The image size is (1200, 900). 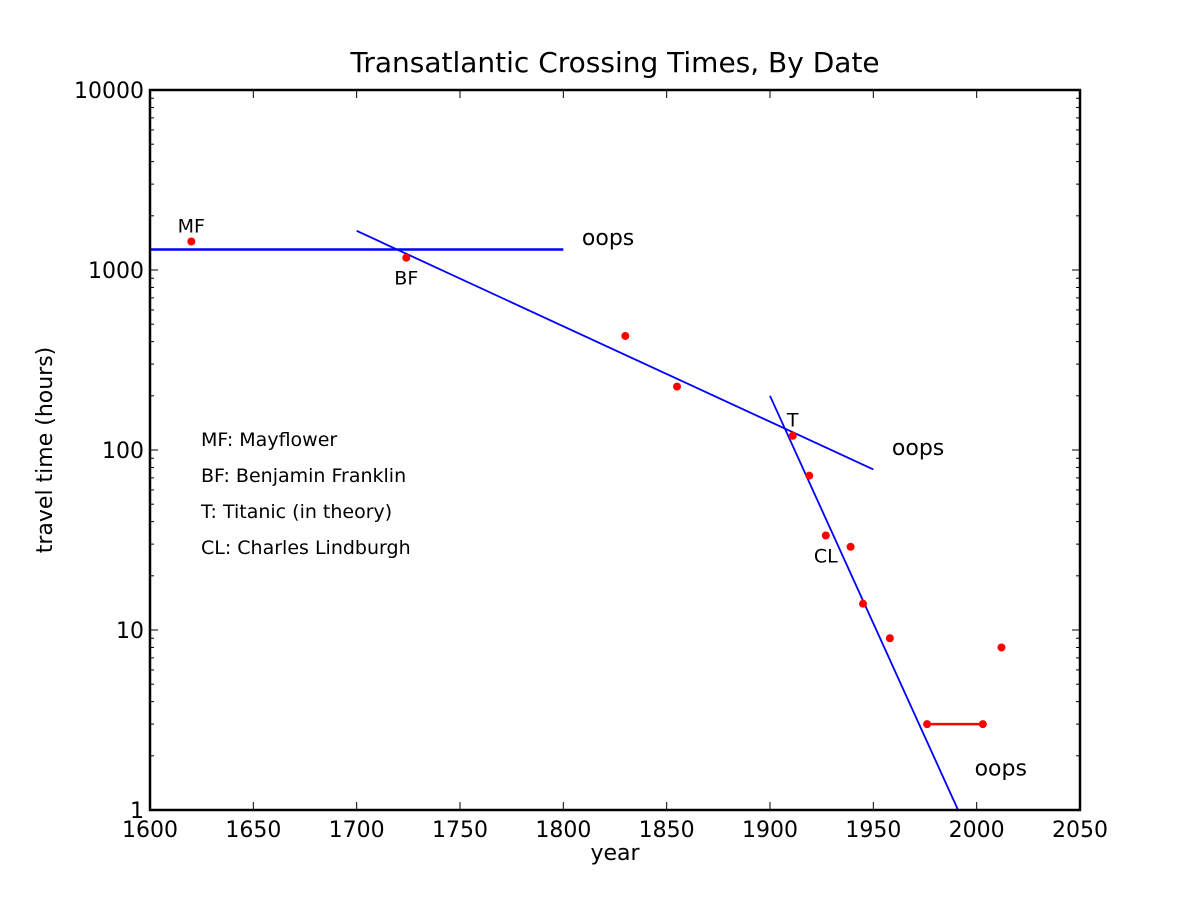 I want to click on legend-text-line: T: Titanic (in theory), so click(x=296, y=512).